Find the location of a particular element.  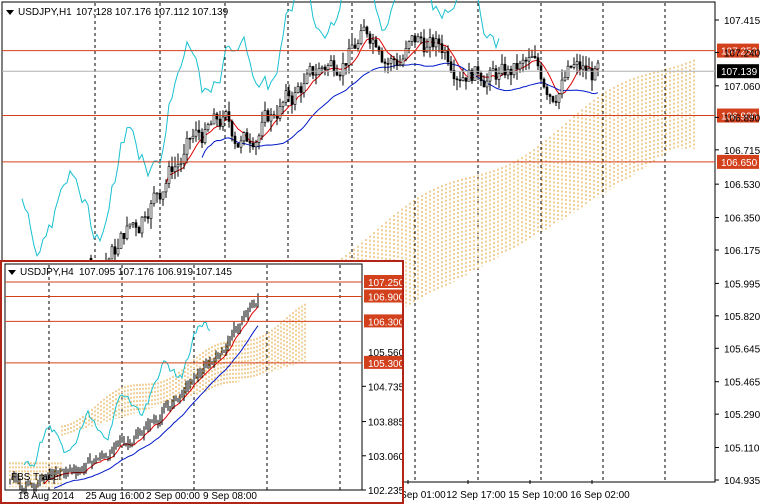

inset-price-tick-label: 104.735 is located at coordinates (385, 387).